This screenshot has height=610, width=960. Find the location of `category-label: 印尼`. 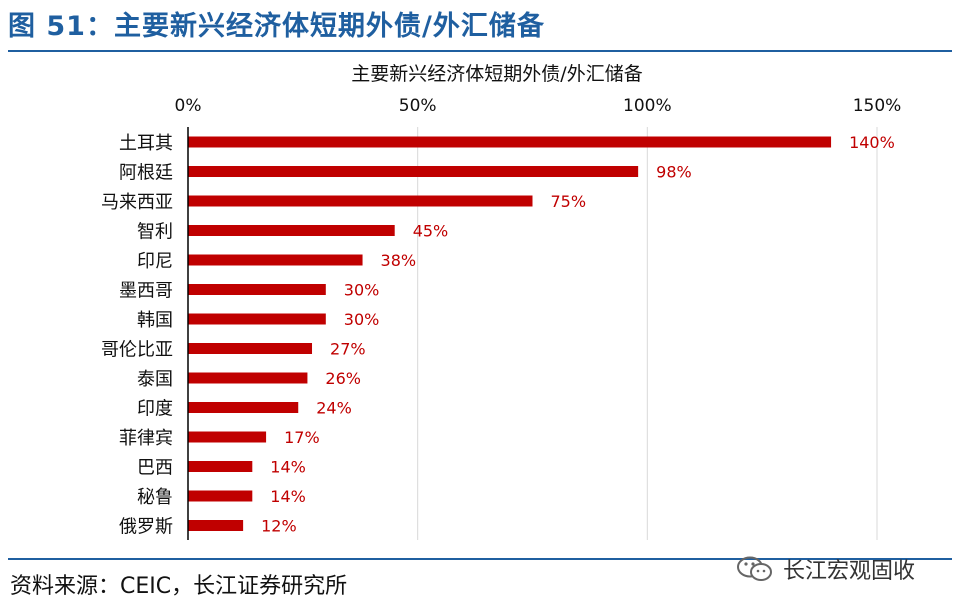

category-label: 印尼 is located at coordinates (155, 261).